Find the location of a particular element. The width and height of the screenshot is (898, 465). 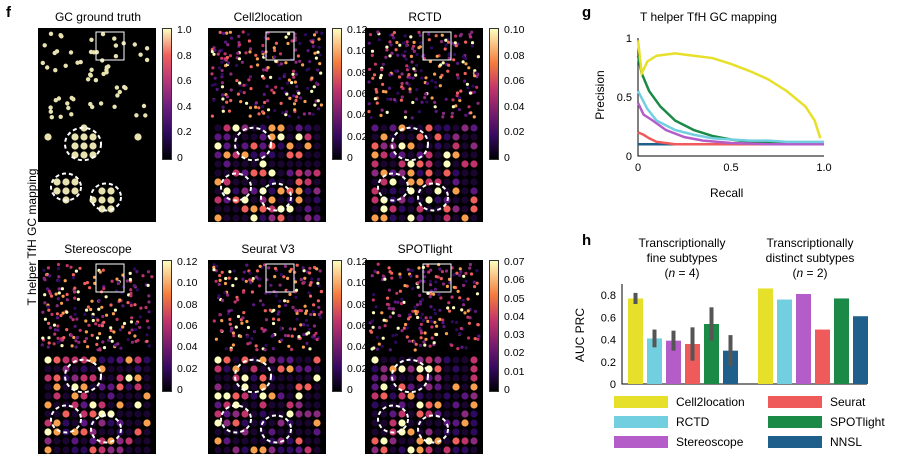

colorbar-tick-label: 0.03 is located at coordinates (514, 335).